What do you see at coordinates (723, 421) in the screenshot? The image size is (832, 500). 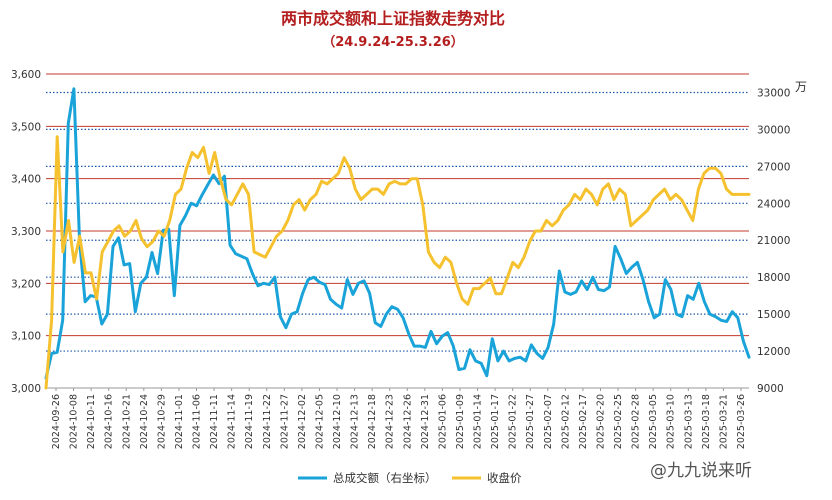 I see `x-tick-label: 2025-03-21` at bounding box center [723, 421].